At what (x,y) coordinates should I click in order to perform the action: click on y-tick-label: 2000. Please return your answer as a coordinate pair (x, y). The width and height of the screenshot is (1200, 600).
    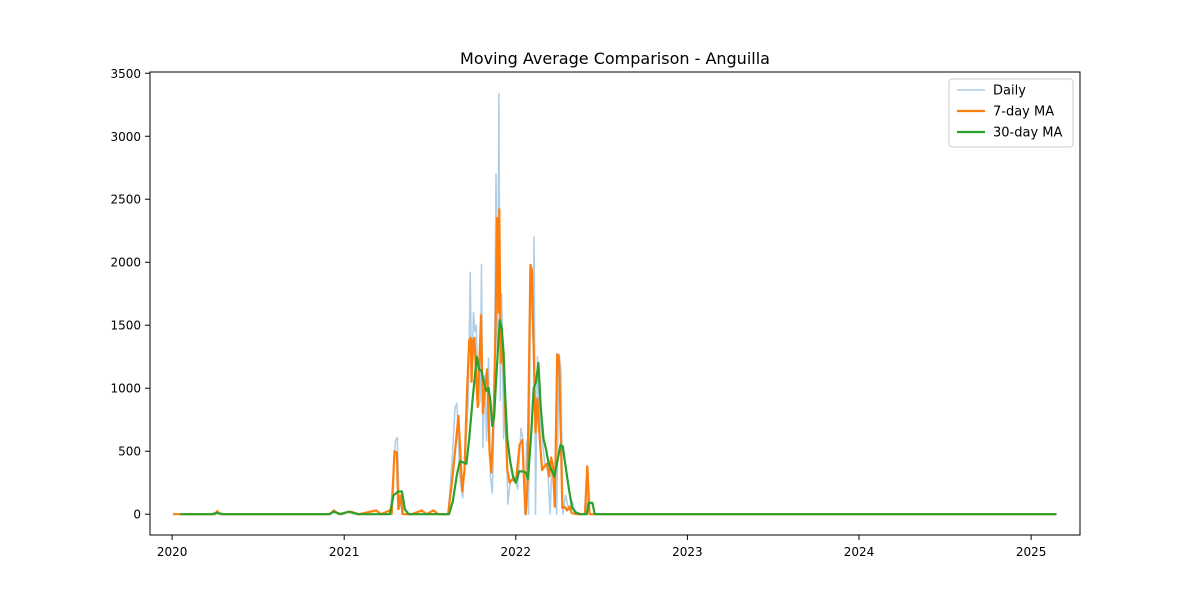
    Looking at the image, I should click on (125, 263).